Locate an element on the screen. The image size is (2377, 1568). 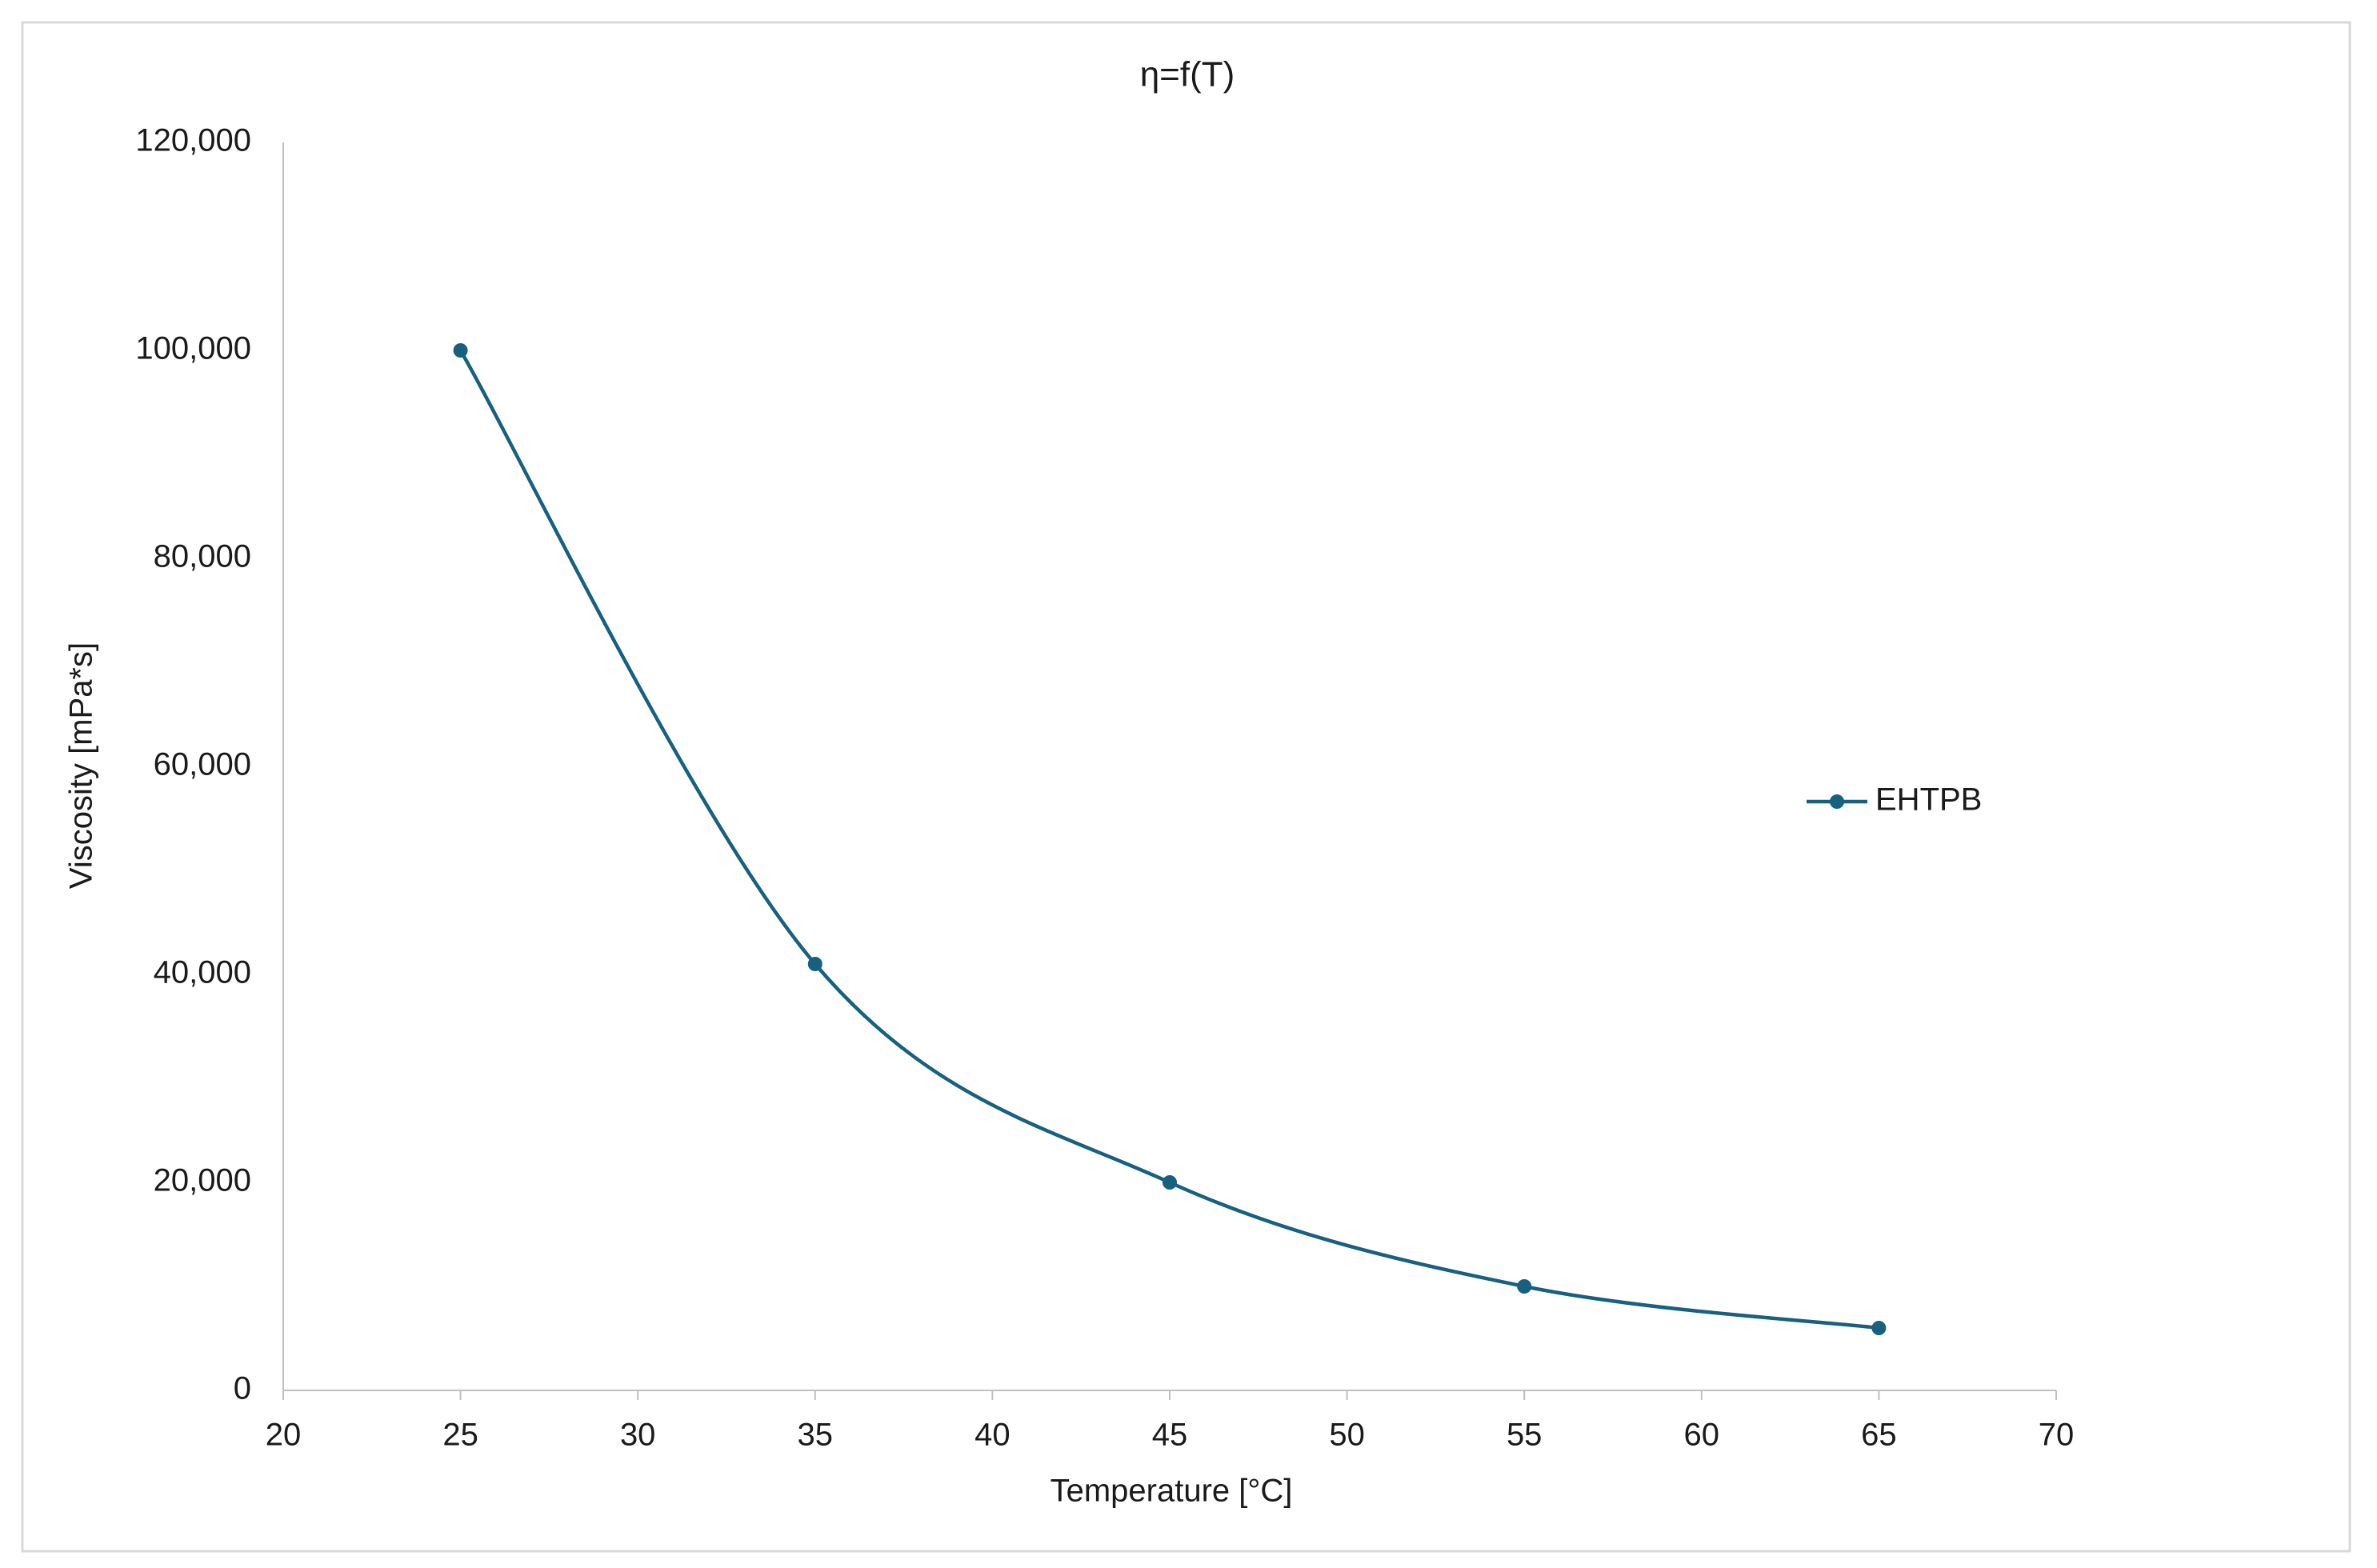
y-tick-label: 120,000 is located at coordinates (193, 140).